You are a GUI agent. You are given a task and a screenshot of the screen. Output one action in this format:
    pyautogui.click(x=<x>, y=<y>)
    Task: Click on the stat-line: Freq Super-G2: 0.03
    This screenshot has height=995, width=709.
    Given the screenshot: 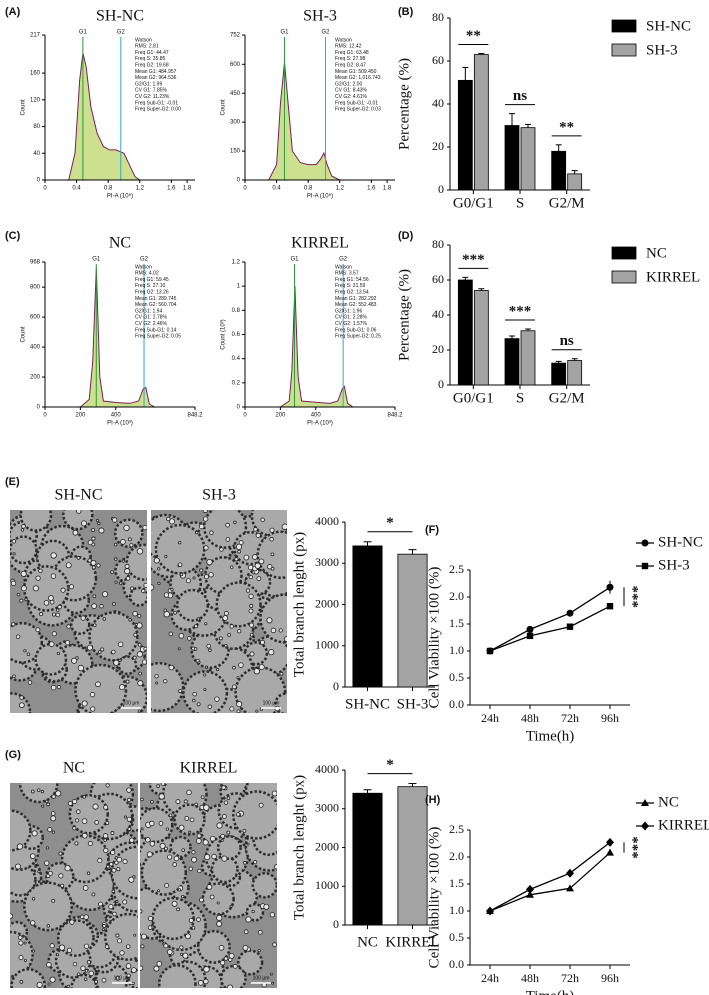 What is the action you would take?
    pyautogui.click(x=358, y=110)
    